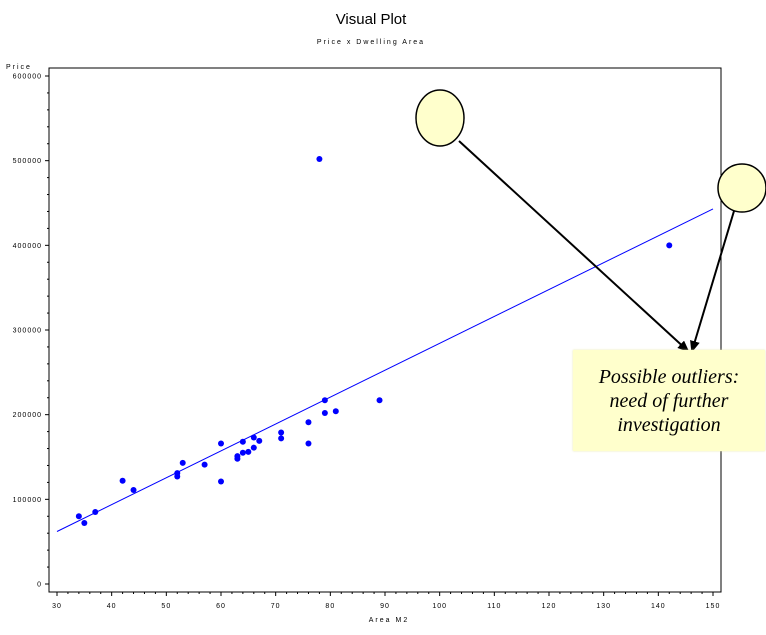 This screenshot has width=766, height=635. Describe the element at coordinates (27, 331) in the screenshot. I see `y-tick-label: 300000` at that location.